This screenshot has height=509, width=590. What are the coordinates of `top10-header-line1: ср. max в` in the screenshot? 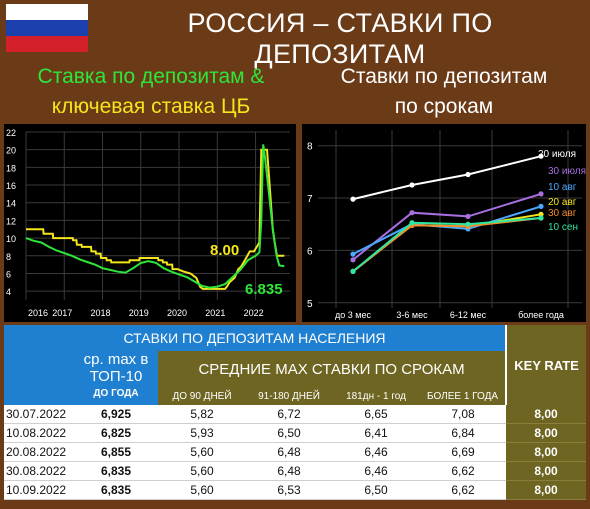 It's located at (116, 359).